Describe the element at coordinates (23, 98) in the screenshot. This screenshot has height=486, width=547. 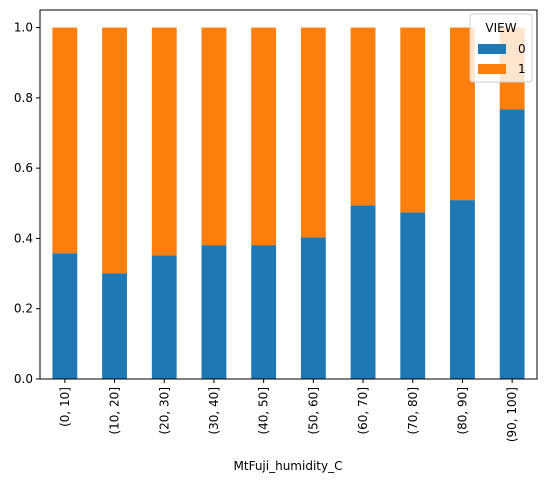
I see `y-tick-label: 0.8` at that location.